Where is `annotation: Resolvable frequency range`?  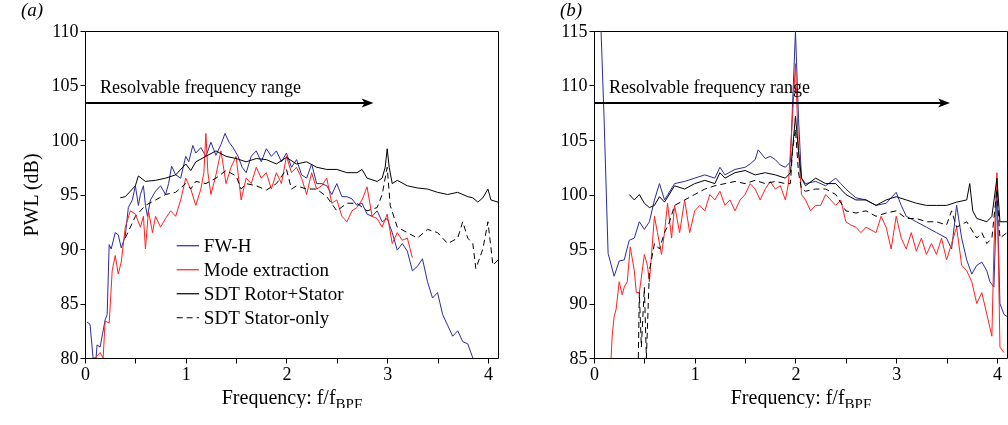
annotation: Resolvable frequency range is located at coordinates (200, 86).